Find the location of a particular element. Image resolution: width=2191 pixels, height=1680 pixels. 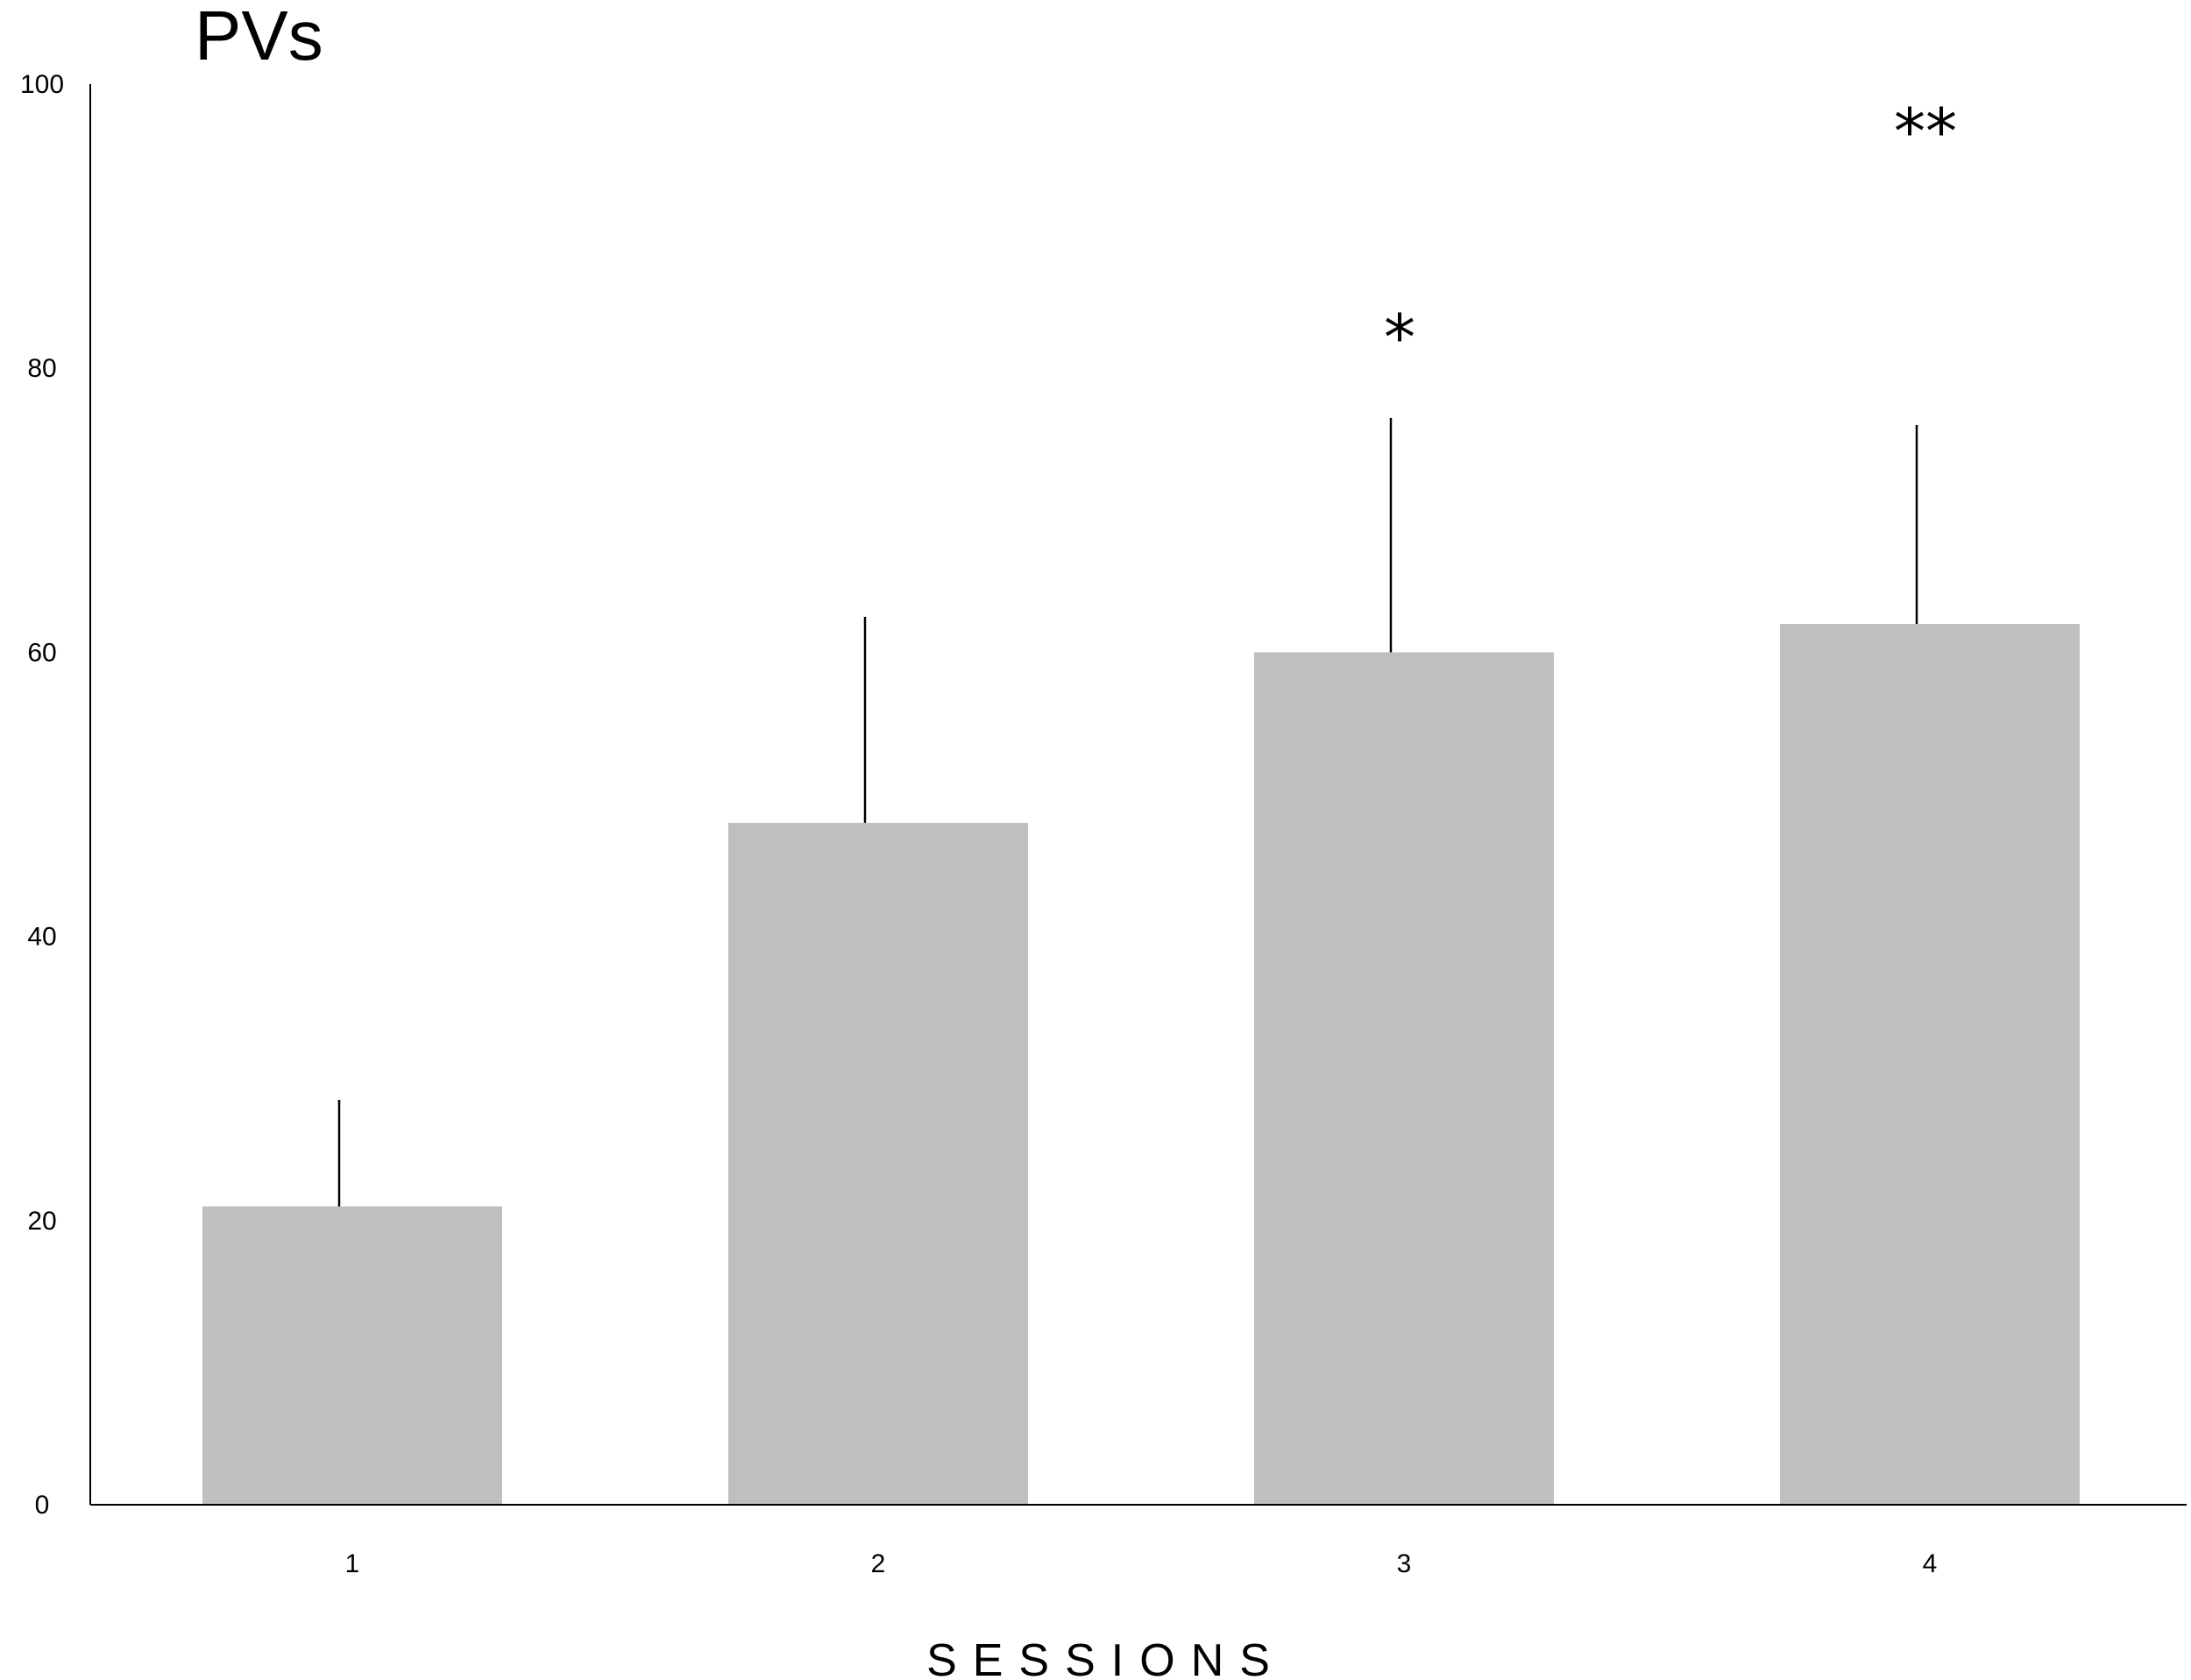

y-tick-label: 0 is located at coordinates (42, 1505).